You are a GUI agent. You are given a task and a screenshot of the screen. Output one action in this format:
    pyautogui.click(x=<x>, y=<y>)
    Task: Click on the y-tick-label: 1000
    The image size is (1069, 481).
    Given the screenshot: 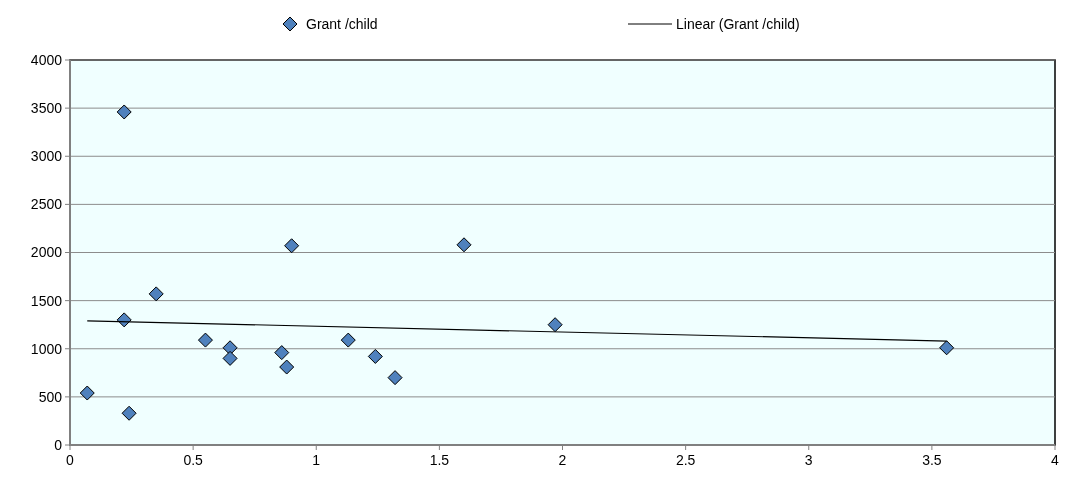 What is the action you would take?
    pyautogui.click(x=46, y=348)
    